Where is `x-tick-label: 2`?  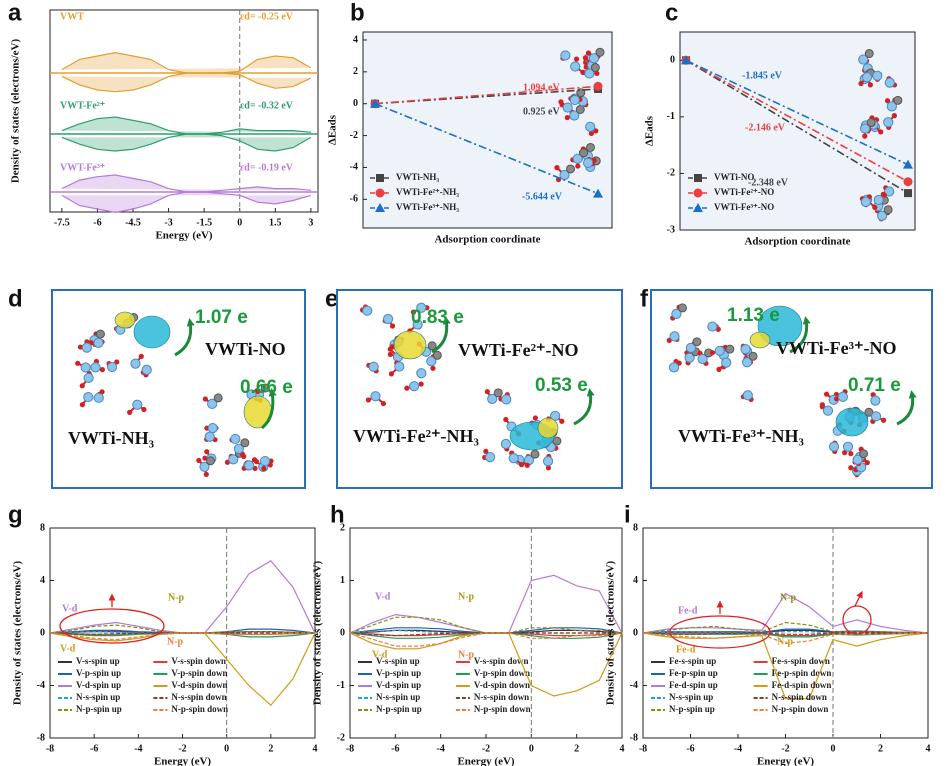
x-tick-label: 2 is located at coordinates (576, 748).